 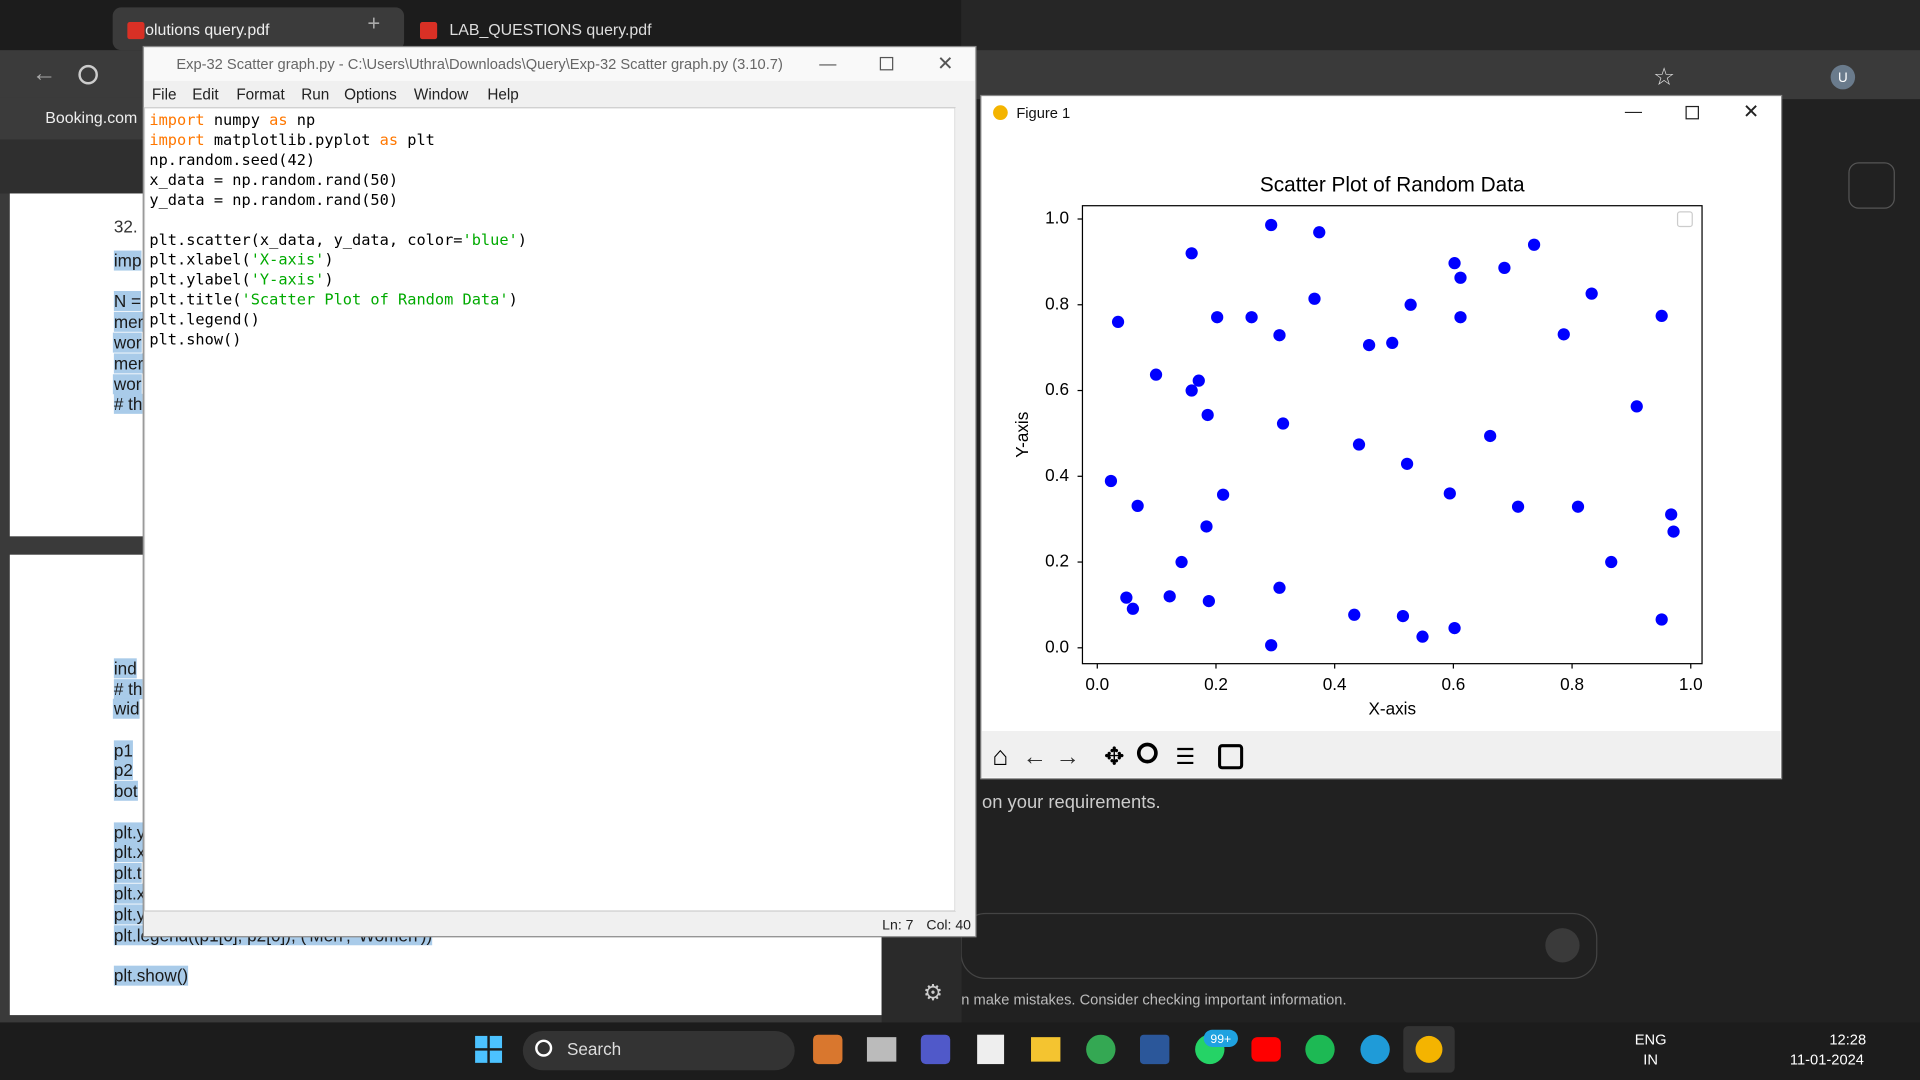 What do you see at coordinates (176, 139) in the screenshot?
I see `code-token: import` at bounding box center [176, 139].